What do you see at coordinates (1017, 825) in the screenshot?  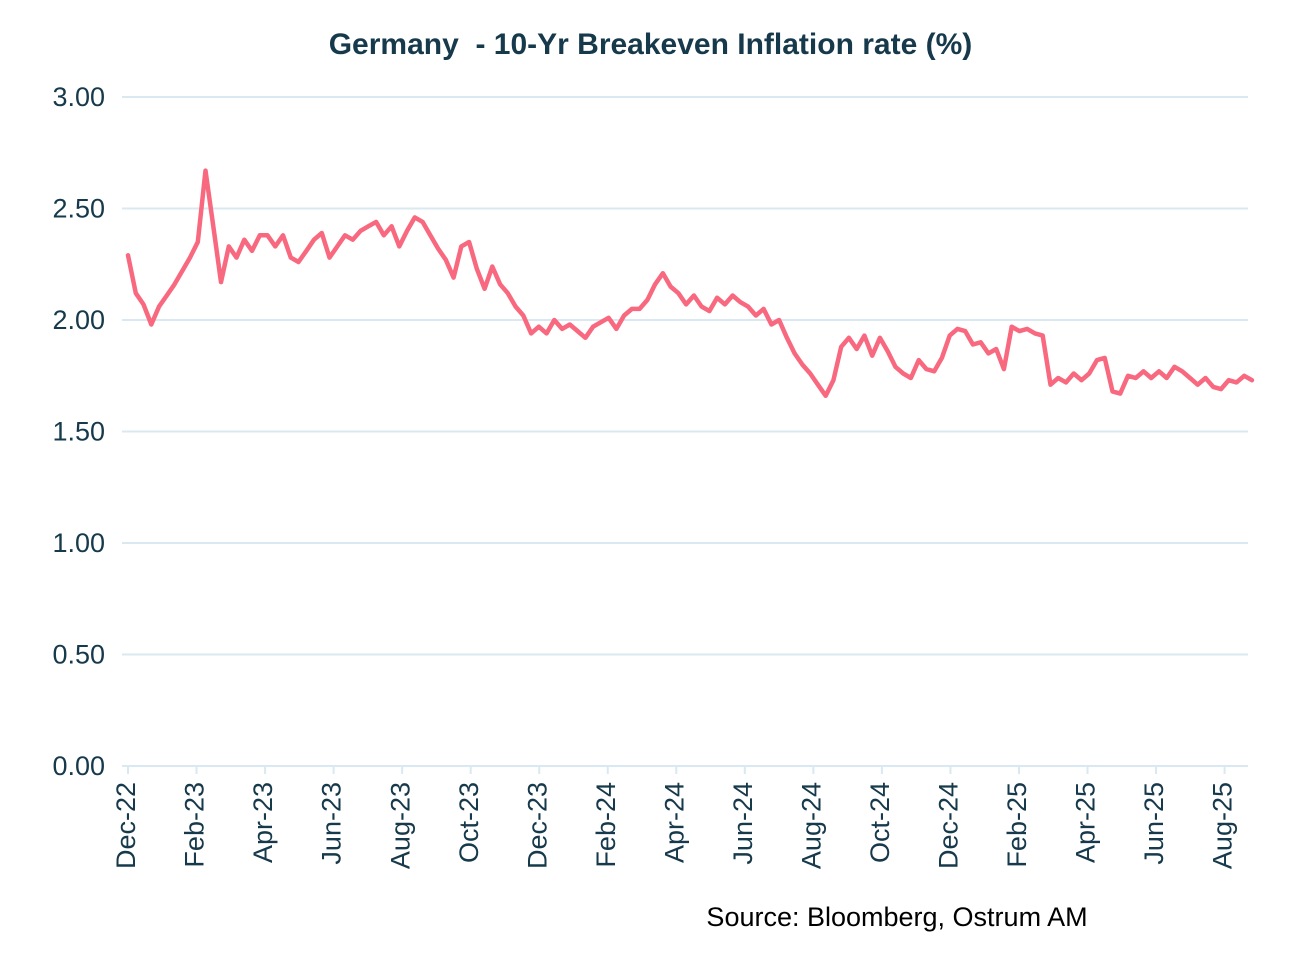 I see `x-axis-label: Feb-25` at bounding box center [1017, 825].